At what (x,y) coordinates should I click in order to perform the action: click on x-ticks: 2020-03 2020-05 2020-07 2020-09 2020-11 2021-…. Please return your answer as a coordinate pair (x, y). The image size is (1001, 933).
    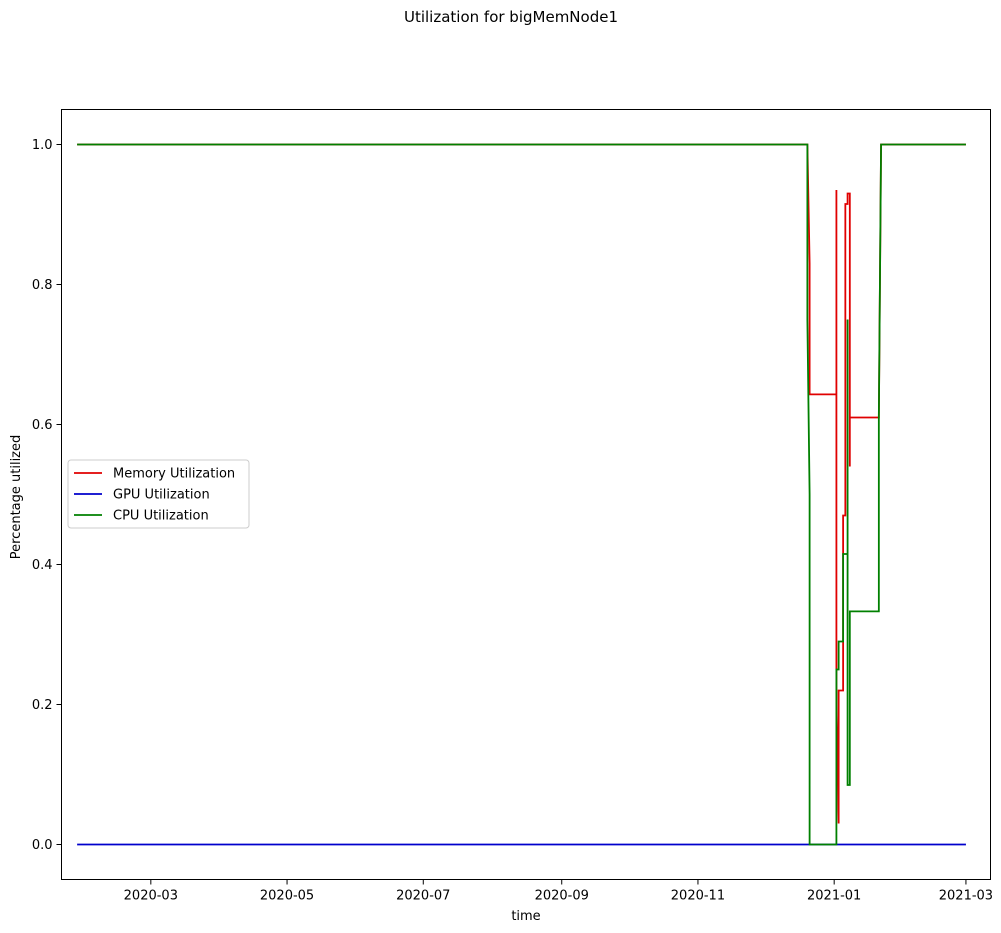
    Looking at the image, I should click on (558, 891).